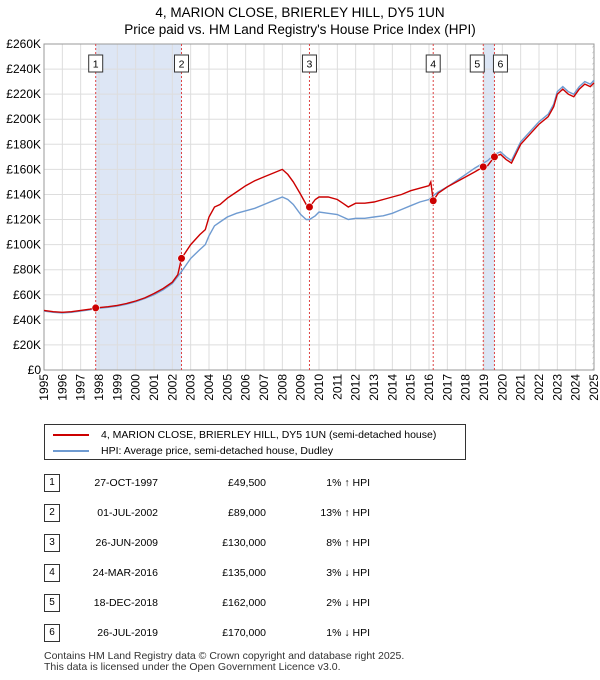 The height and width of the screenshot is (680, 600). I want to click on x-tick-label: 2008, so click(282, 387).